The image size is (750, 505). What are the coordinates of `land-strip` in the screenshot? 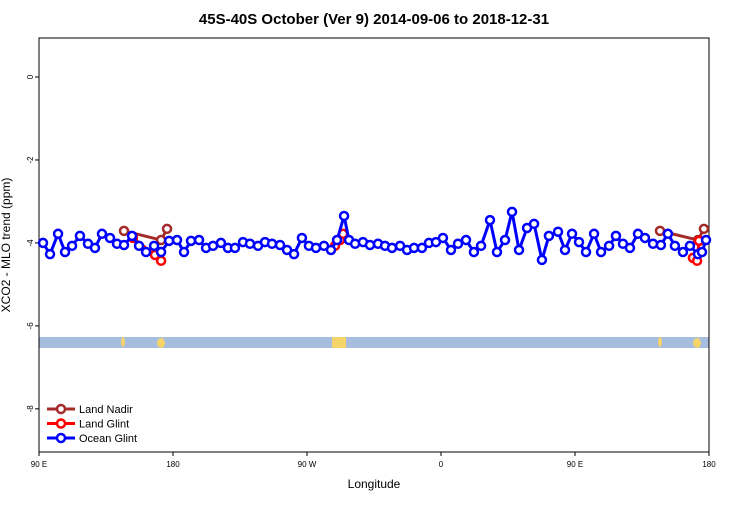 It's located at (374, 342).